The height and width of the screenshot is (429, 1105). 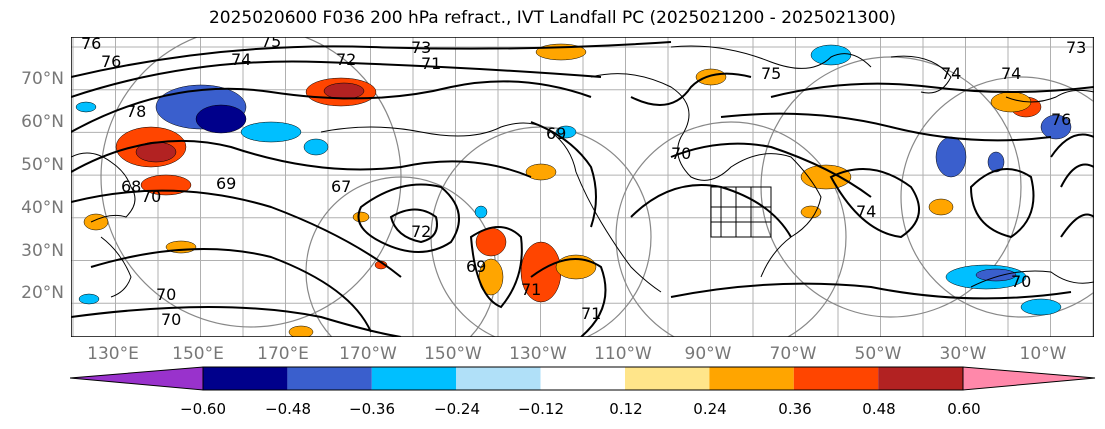 What do you see at coordinates (42, 293) in the screenshot?
I see `lat-label: 20°N` at bounding box center [42, 293].